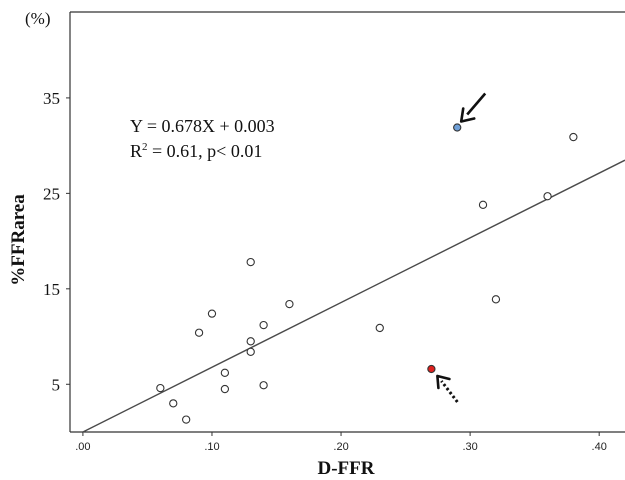 This screenshot has height=480, width=625. I want to click on x-axis-title: D-FFR, so click(346, 468).